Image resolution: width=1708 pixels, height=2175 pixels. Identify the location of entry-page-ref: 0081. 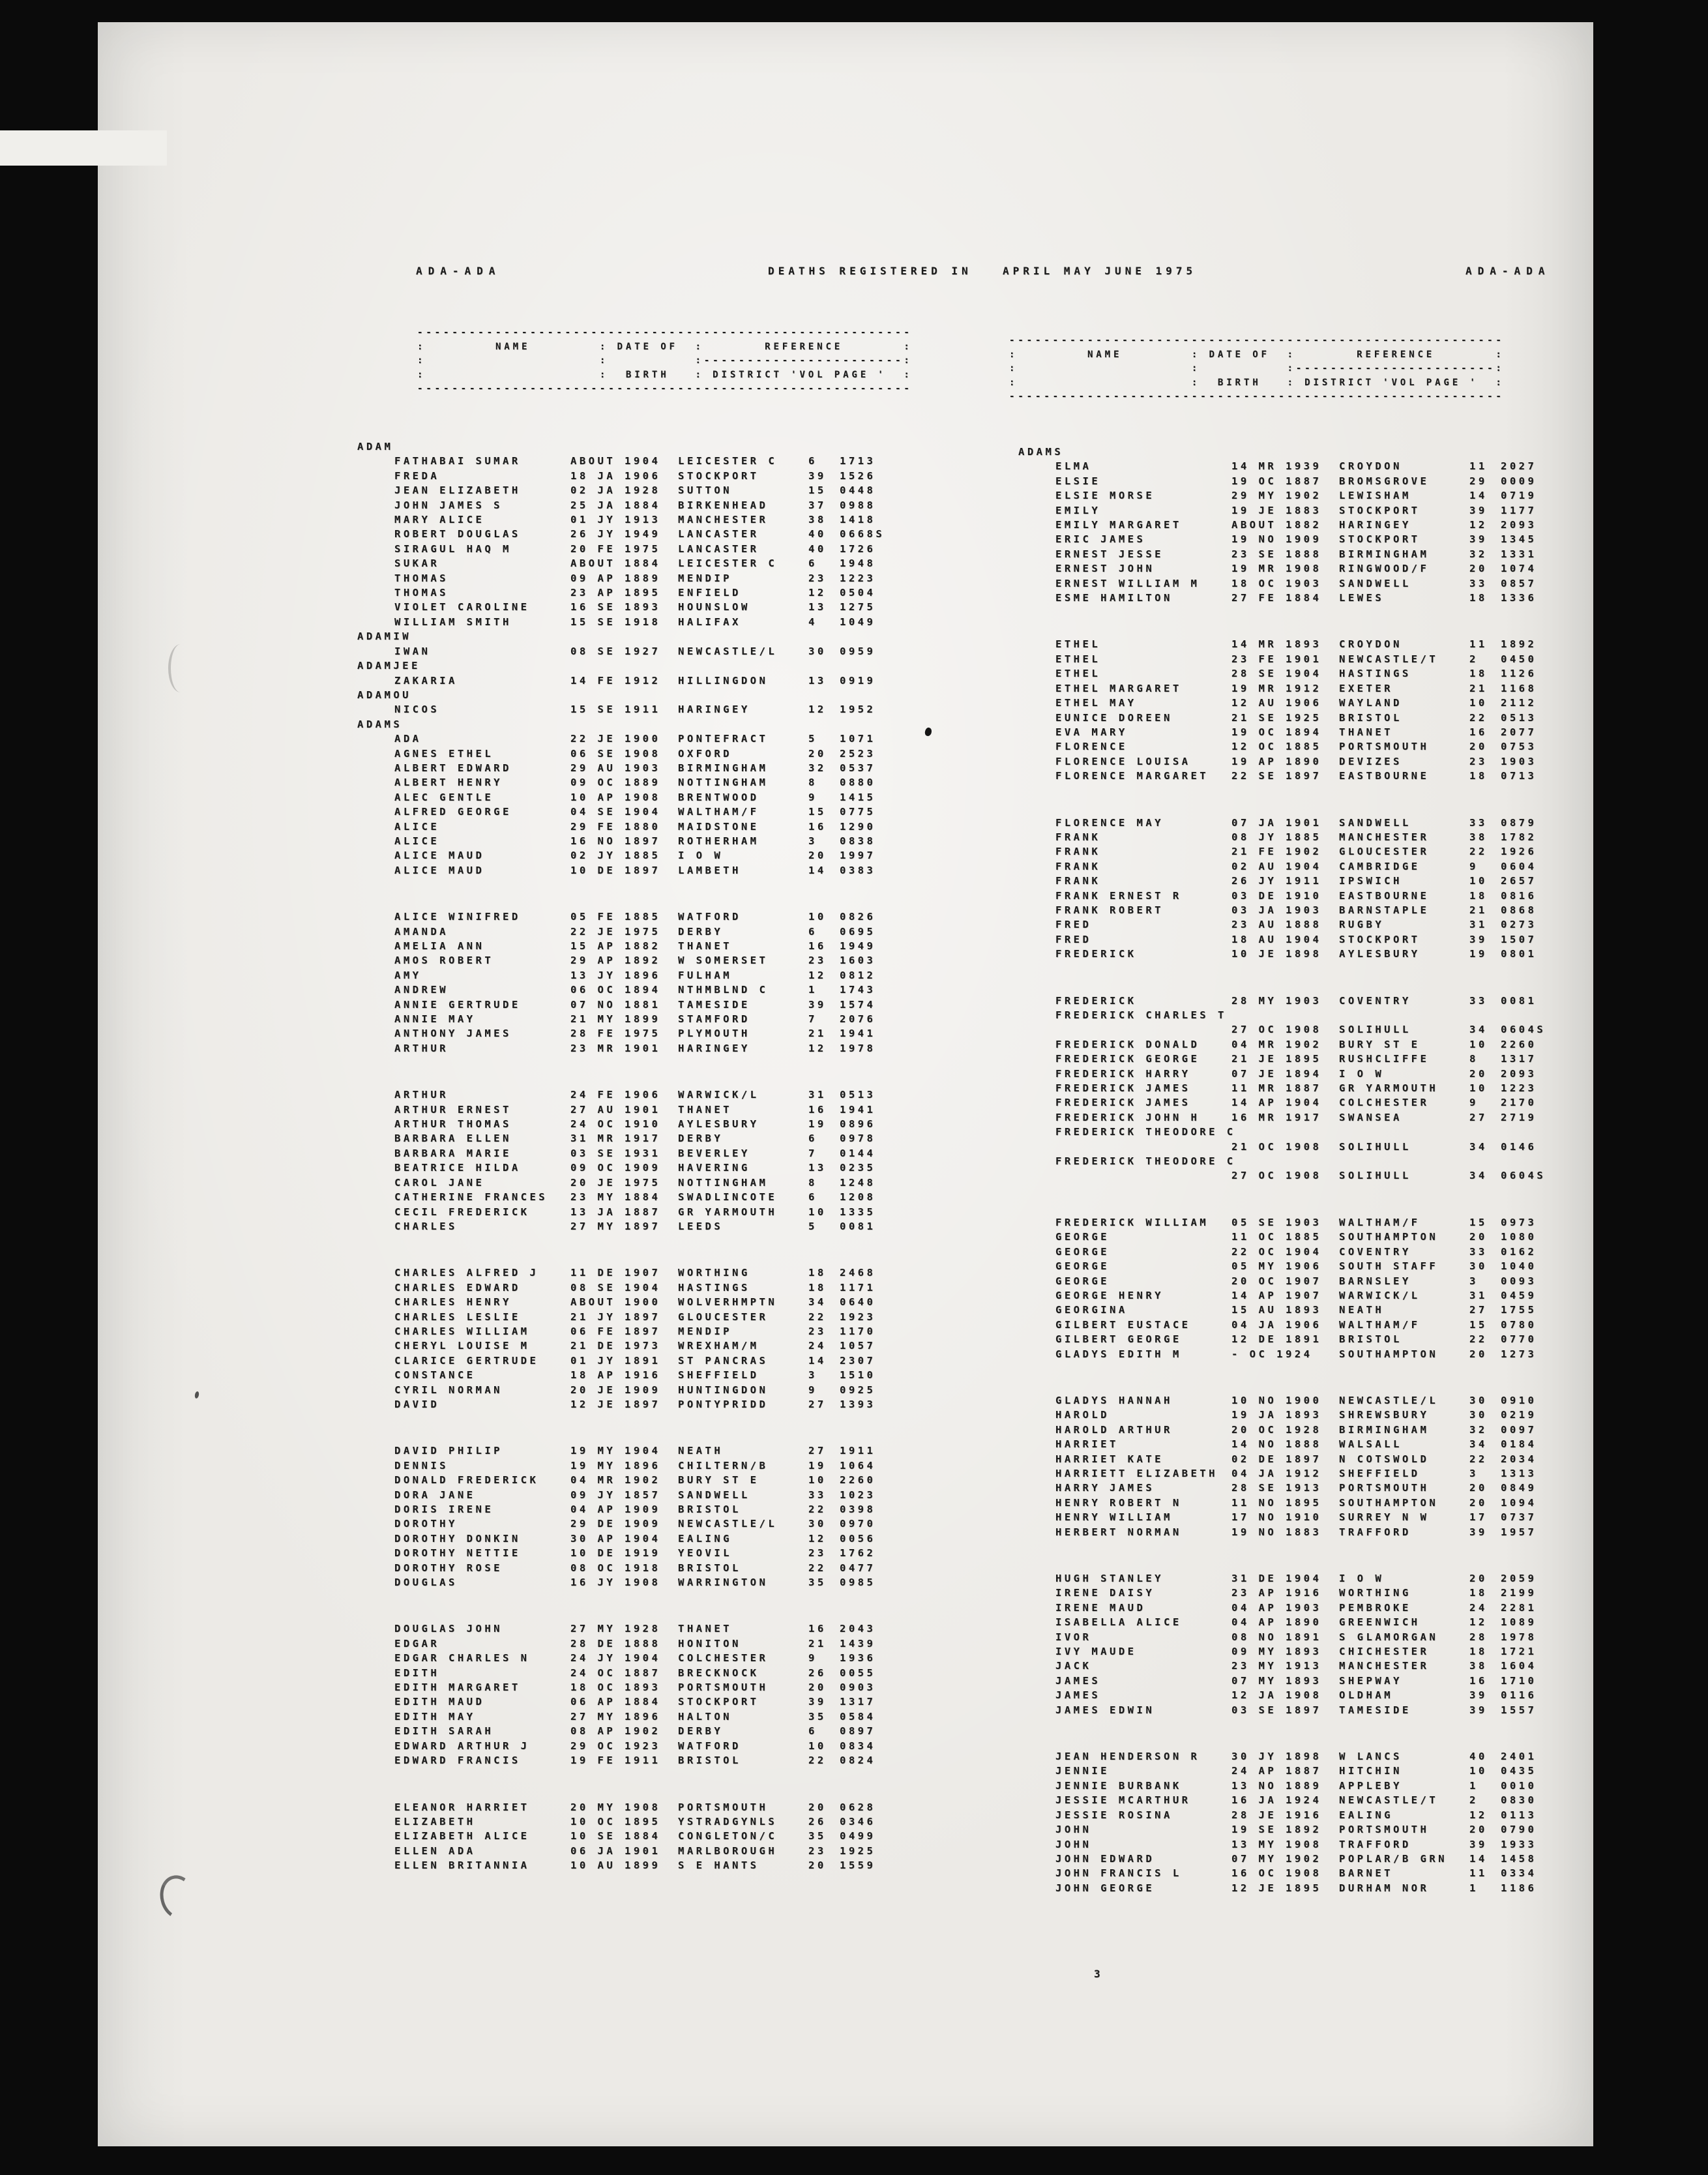
(858, 1226).